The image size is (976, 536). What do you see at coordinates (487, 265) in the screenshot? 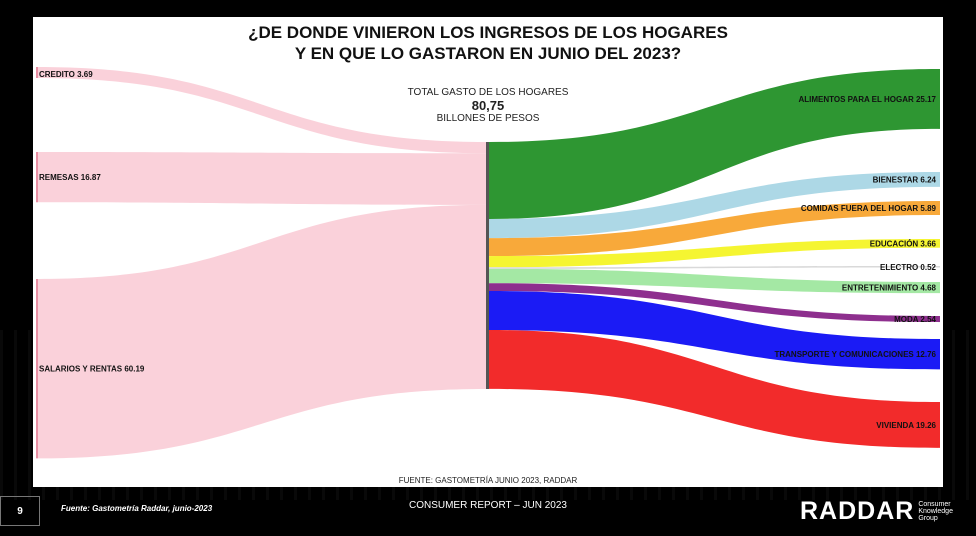
I see `total-node` at bounding box center [487, 265].